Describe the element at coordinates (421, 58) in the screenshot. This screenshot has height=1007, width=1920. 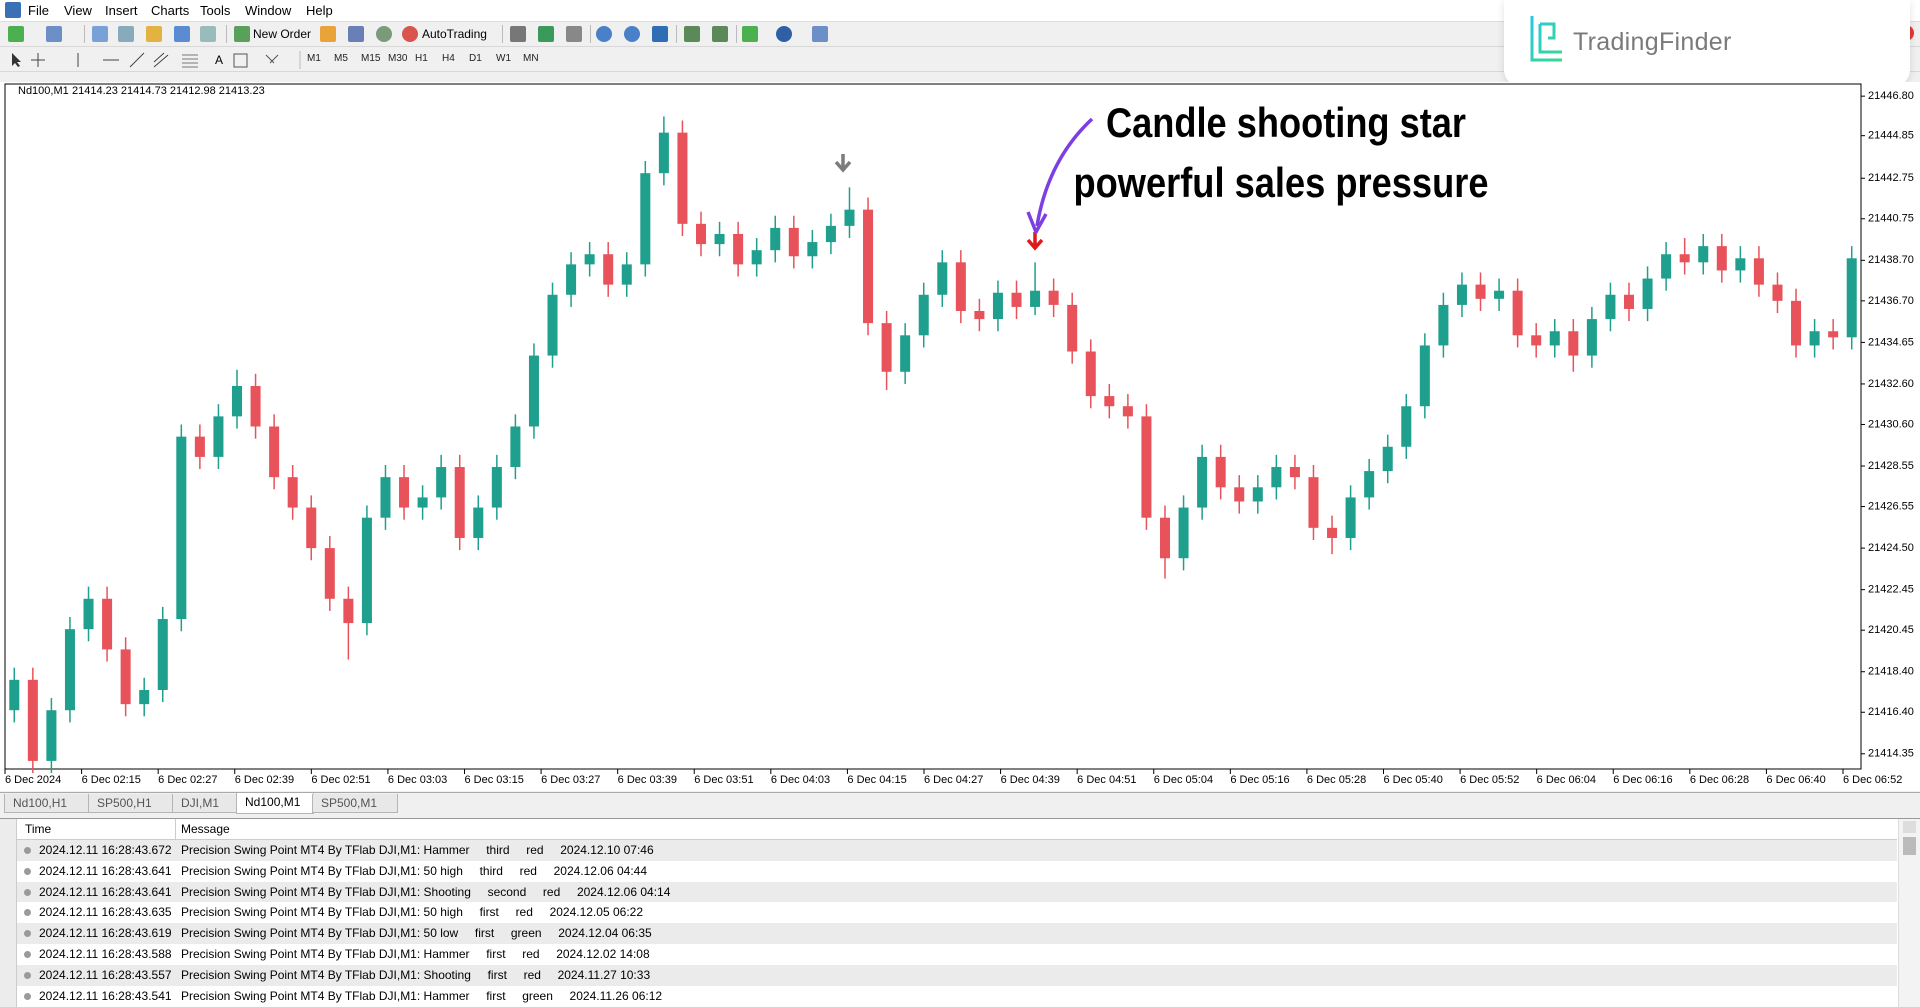
I see `timeframe-button: H1` at that location.